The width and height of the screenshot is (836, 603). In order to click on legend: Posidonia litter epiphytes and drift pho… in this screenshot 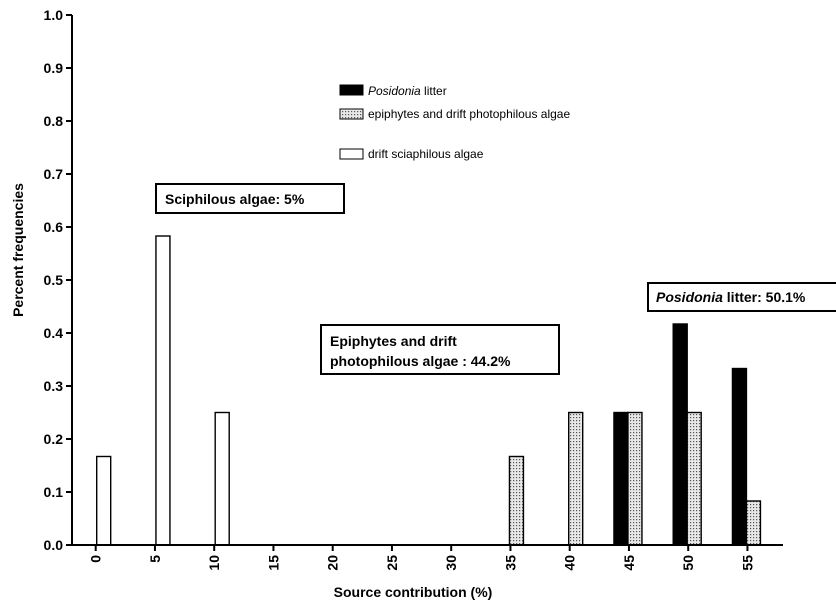, I will do `click(454, 122)`.